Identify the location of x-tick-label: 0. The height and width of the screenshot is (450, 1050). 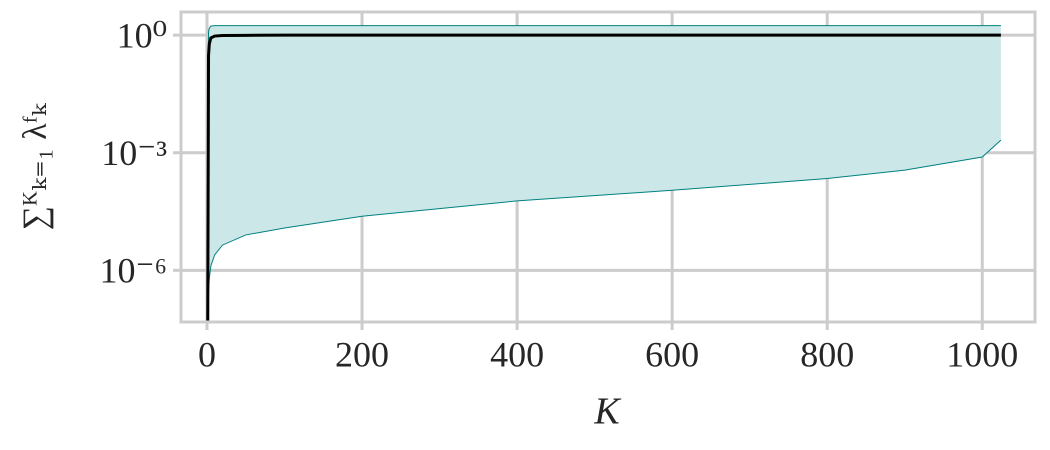
(207, 354).